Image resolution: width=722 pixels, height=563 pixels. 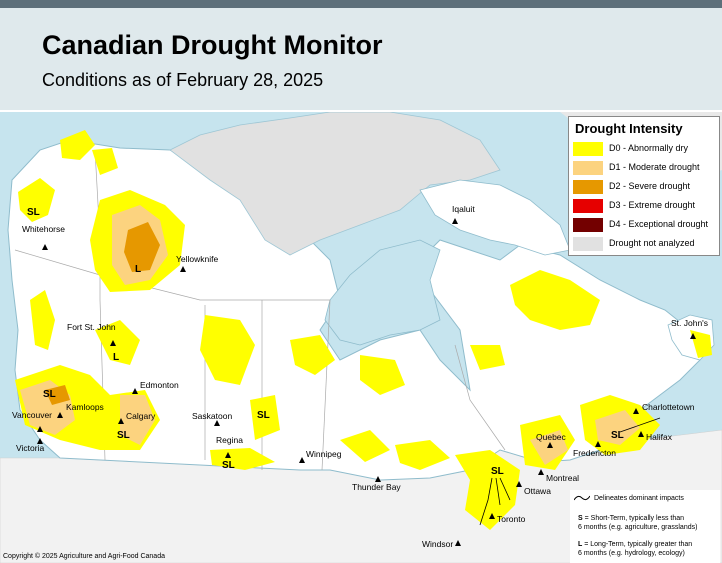 I want to click on hudson-bay, so click(x=382, y=292).